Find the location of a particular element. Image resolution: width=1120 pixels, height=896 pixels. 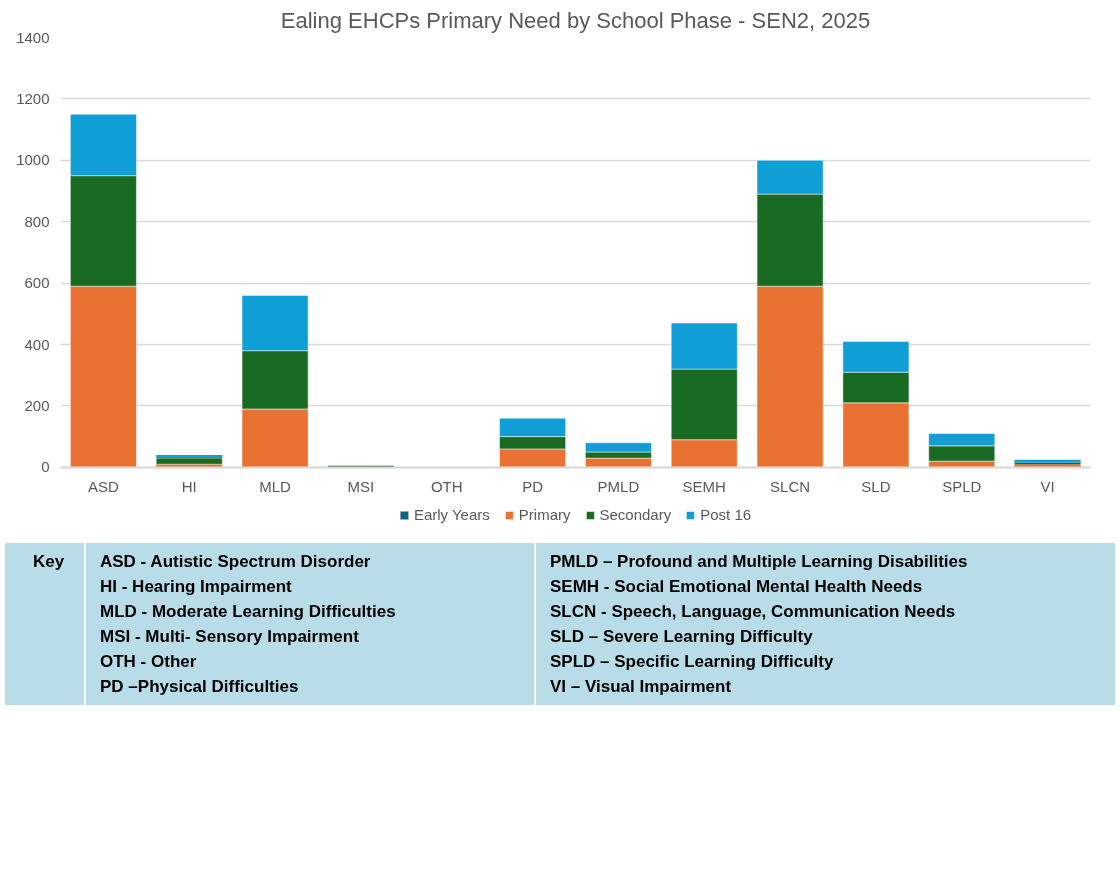

text: SLD – Severe Learning Difficulty is located at coordinates (681, 636).